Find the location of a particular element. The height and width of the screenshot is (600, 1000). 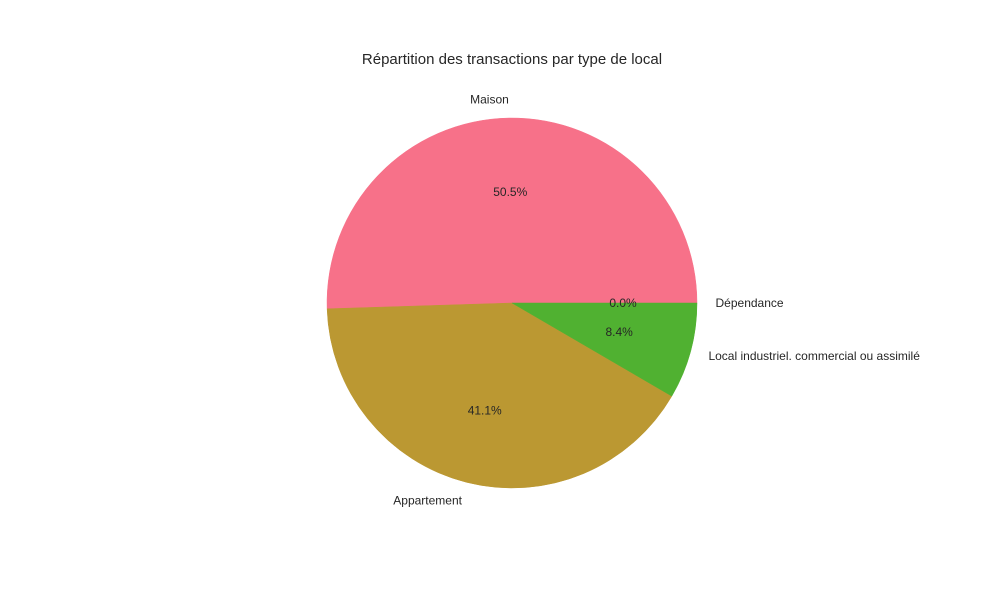

pct-local-industriel-commercial-ou-assimile: 8.4% is located at coordinates (619, 332).